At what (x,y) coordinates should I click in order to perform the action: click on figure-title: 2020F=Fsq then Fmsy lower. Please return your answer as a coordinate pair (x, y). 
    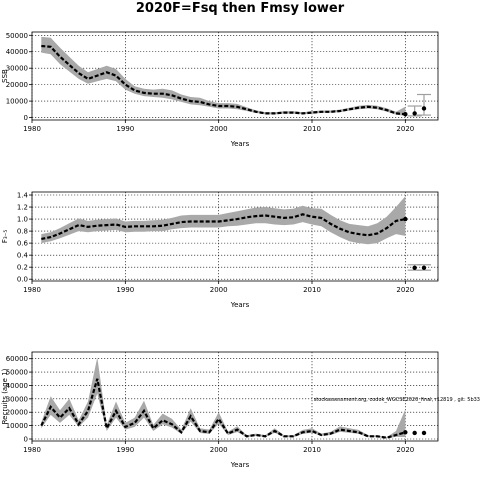
    Looking at the image, I should click on (240, 8).